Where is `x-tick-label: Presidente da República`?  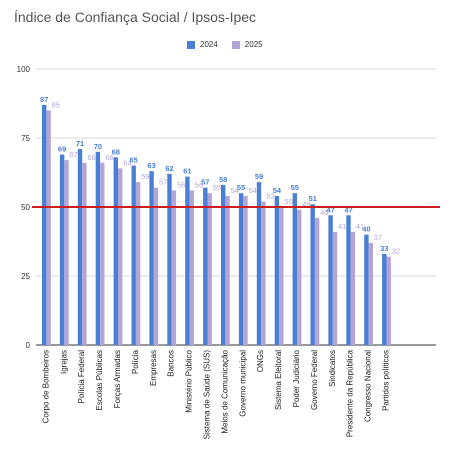 x-tick-label: Presidente da República is located at coordinates (350, 393).